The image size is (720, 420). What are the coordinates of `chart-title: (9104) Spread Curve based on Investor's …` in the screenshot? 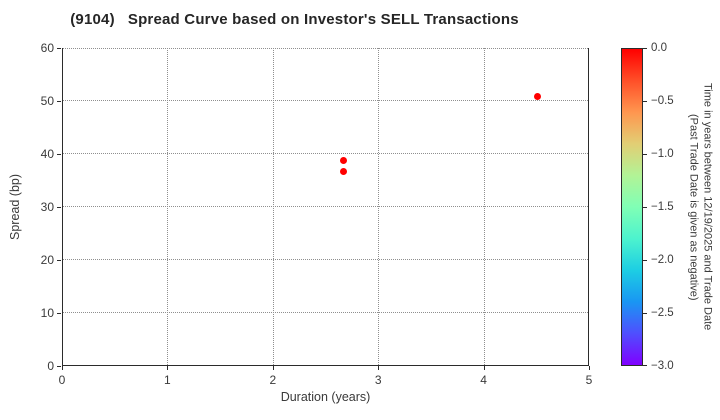 It's located at (294, 19).